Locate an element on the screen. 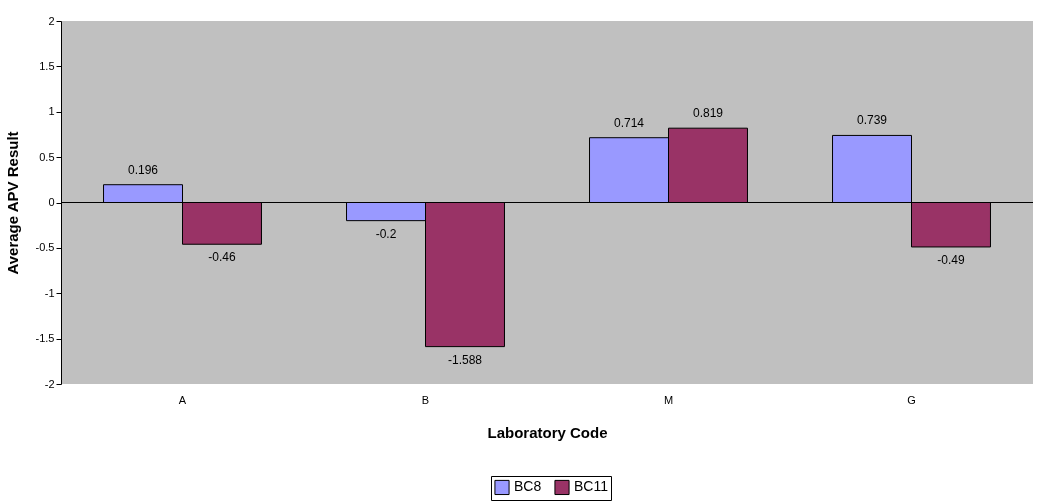  data-label: -0.49 is located at coordinates (951, 259).